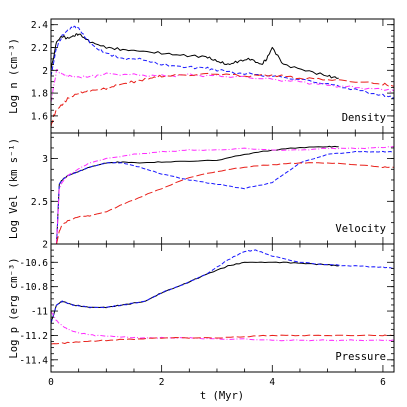  I want to click on y-tick-label: -11.4, so click(33, 360).